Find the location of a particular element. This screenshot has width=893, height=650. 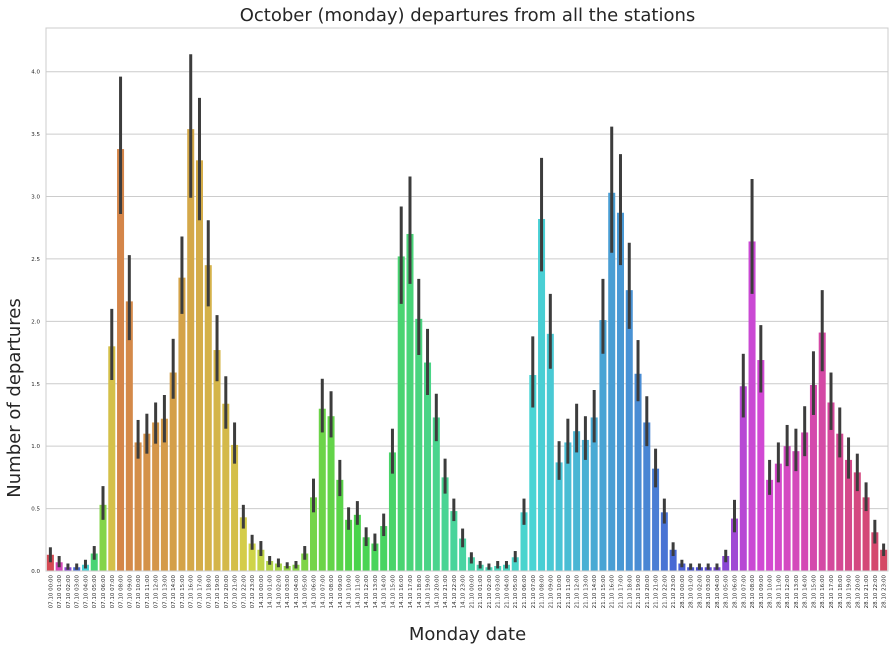

x-tick-label: 14.10 10:00 is located at coordinates (350, 591).